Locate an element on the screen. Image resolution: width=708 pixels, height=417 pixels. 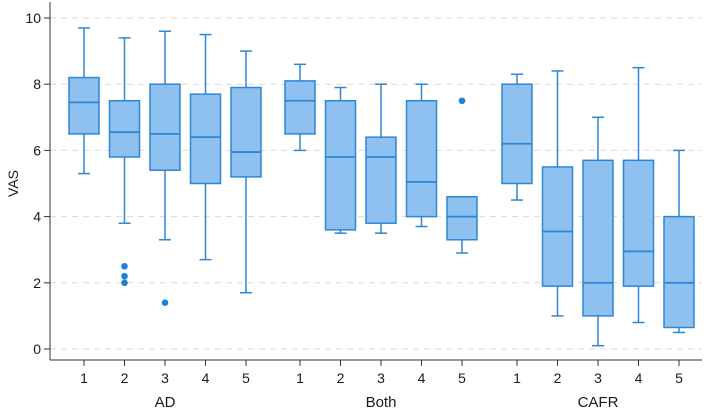
group-label-cafr: CAFR is located at coordinates (598, 402).